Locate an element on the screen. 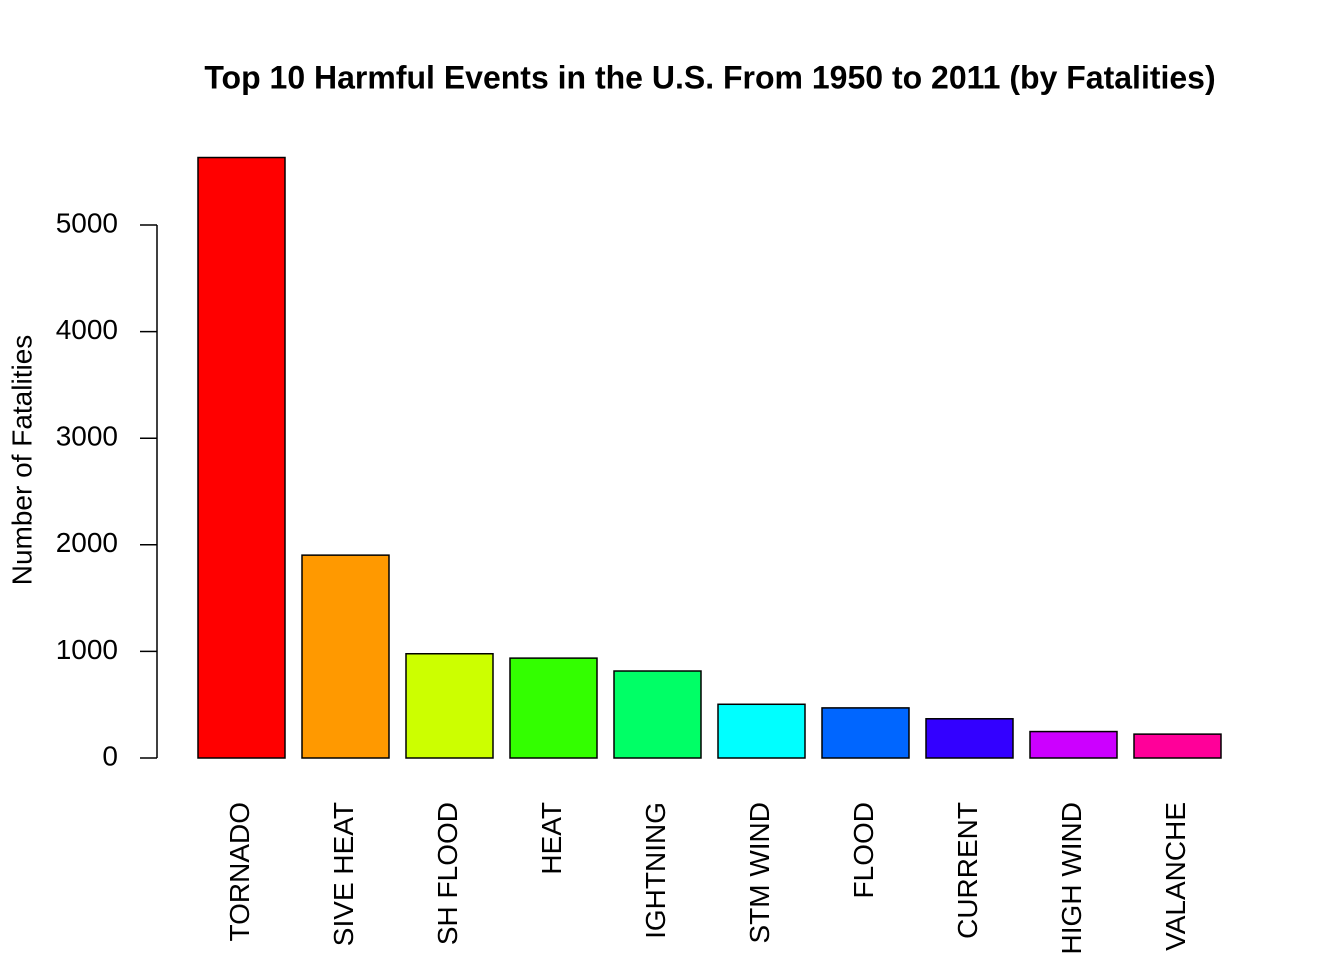 This screenshot has width=1344, height=960. y-tick-label: 1000 is located at coordinates (87, 649).